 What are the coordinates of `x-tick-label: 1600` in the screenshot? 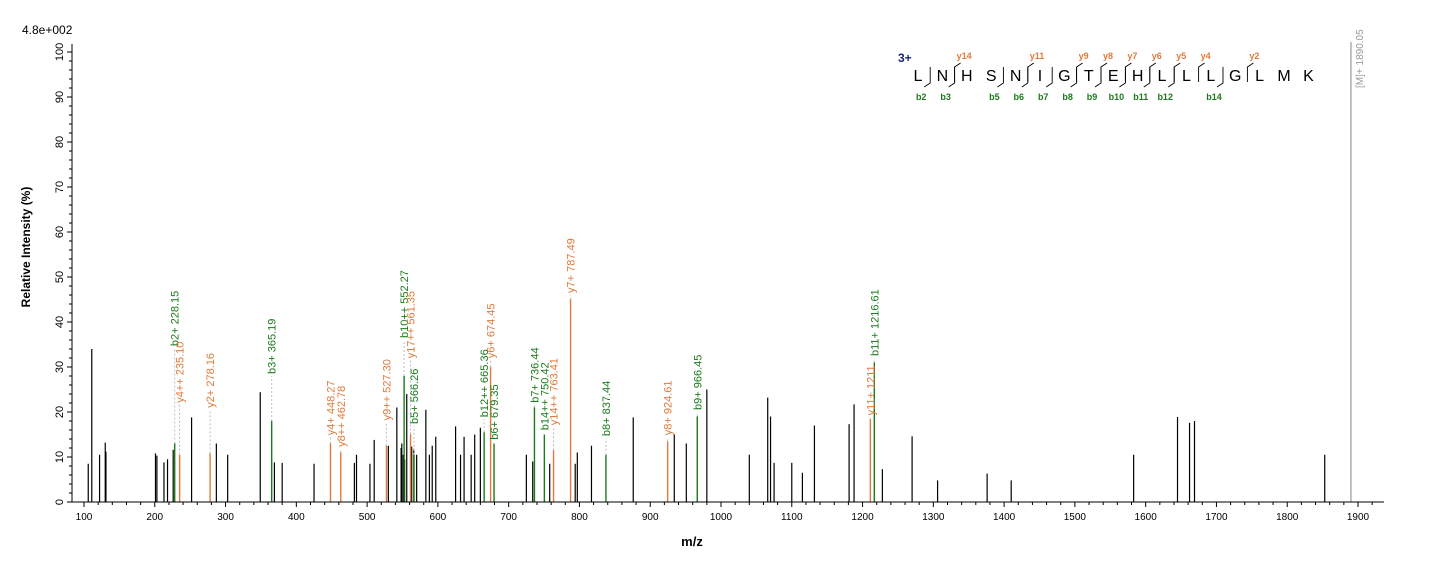 It's located at (1146, 517).